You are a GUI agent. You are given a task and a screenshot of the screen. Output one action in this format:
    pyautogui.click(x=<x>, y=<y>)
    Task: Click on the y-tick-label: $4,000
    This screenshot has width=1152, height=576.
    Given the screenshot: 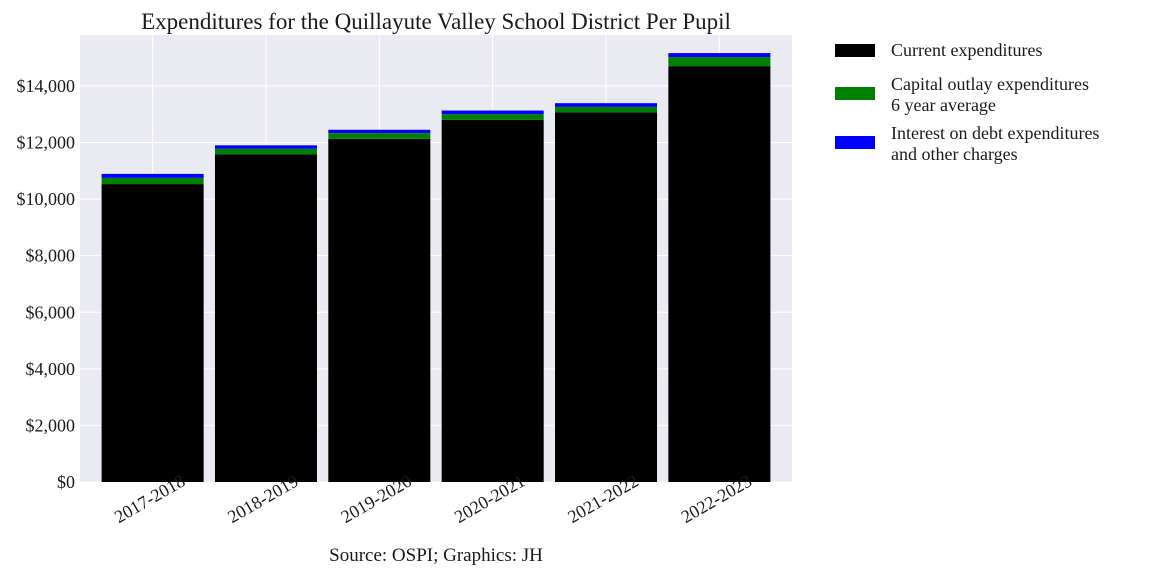 What is the action you would take?
    pyautogui.click(x=51, y=369)
    